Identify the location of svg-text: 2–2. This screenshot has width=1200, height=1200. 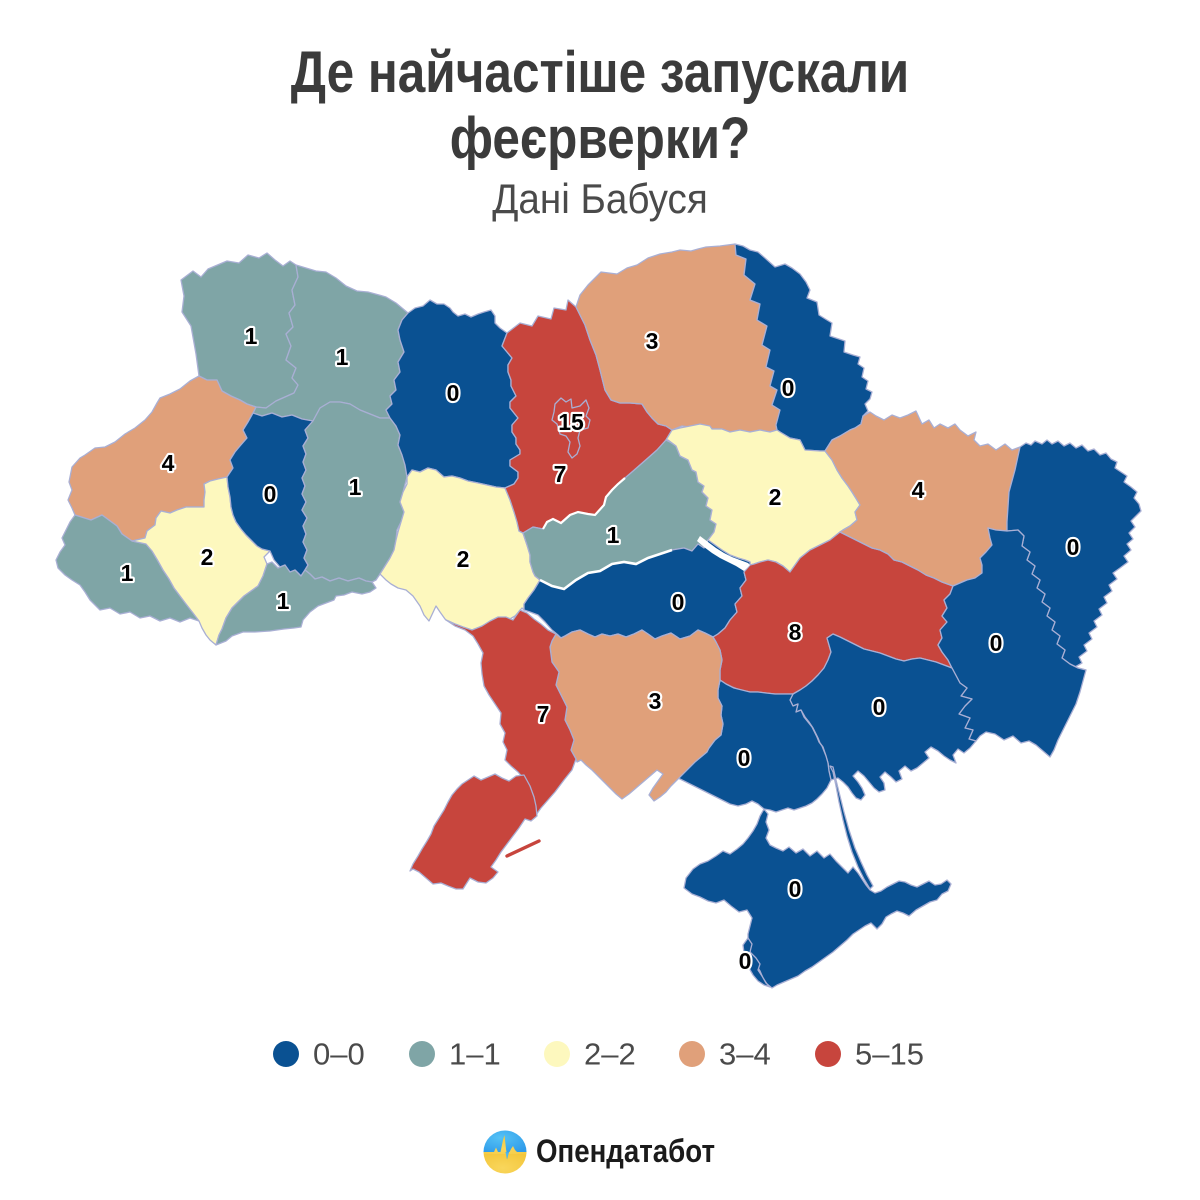
(610, 1054).